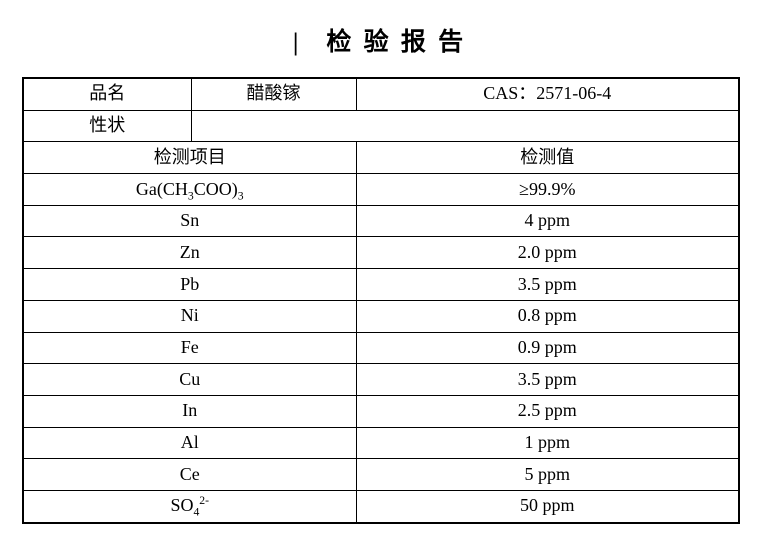 This screenshot has height=544, width=759. Describe the element at coordinates (189, 474) in the screenshot. I see `test-item-cell: Ce` at that location.